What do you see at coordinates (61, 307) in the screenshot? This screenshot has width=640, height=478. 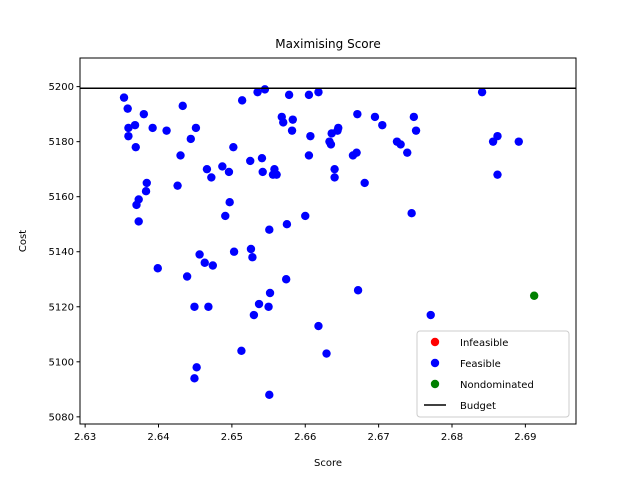 I see `y-tick-label: 5120` at bounding box center [61, 307].